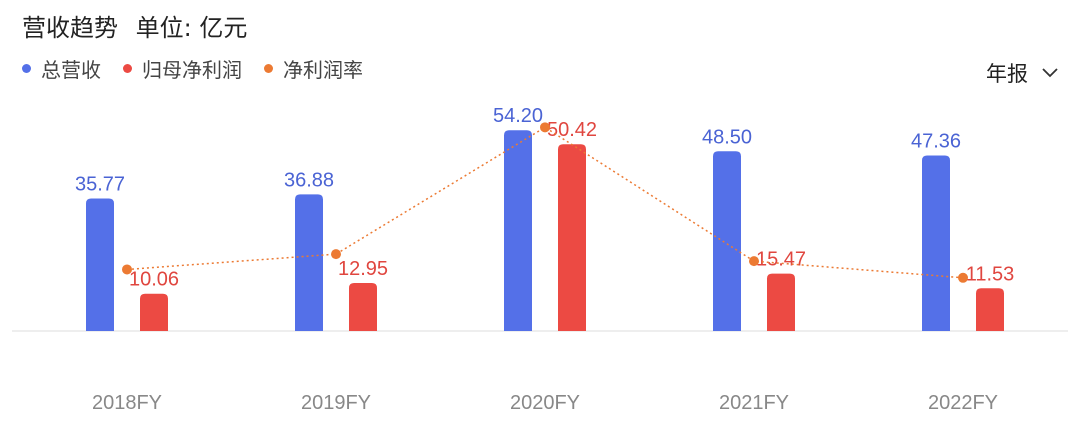 The height and width of the screenshot is (428, 1080). I want to click on legend-dot-net-profit, so click(127, 68).